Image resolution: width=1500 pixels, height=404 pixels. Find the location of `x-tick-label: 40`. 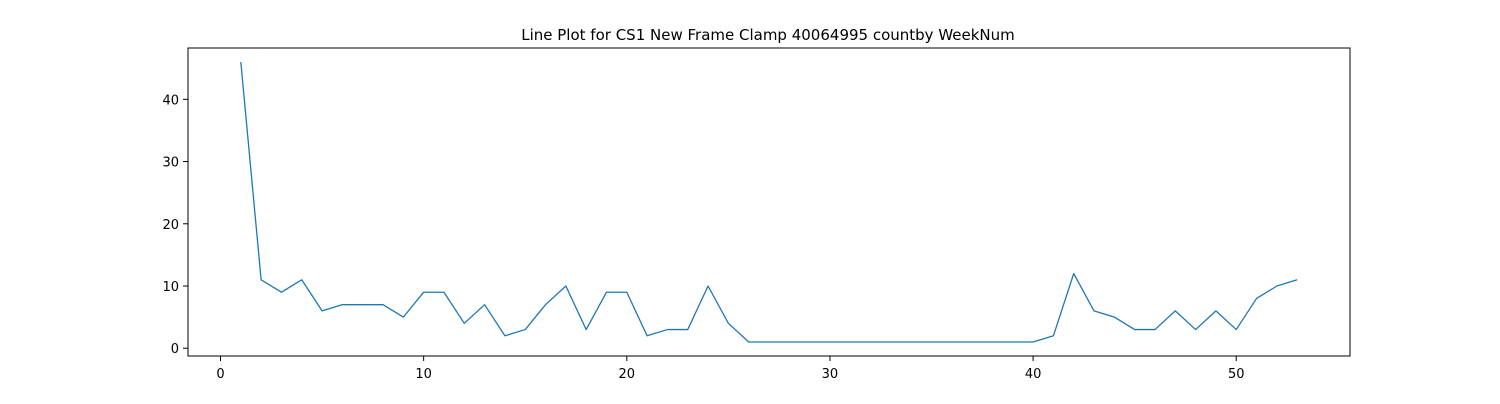

x-tick-label: 40 is located at coordinates (1033, 374).